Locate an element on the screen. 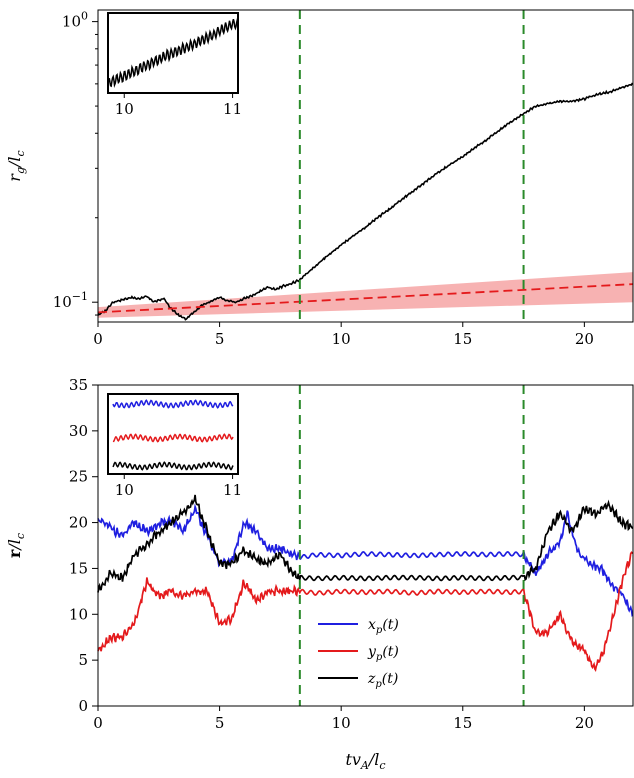  y-tick-label: 10 is located at coordinates (78, 614).